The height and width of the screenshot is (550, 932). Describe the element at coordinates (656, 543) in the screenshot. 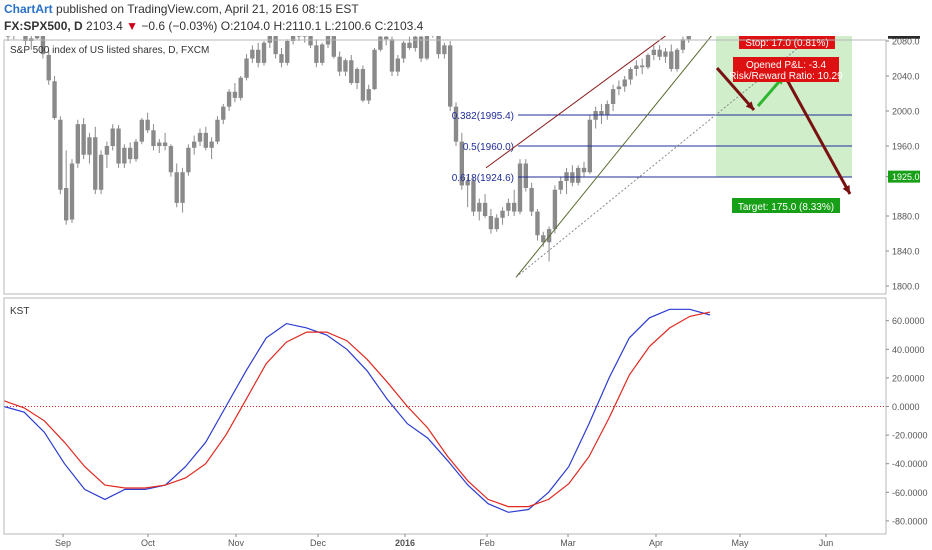

I see `x-tick-label: Apr` at that location.